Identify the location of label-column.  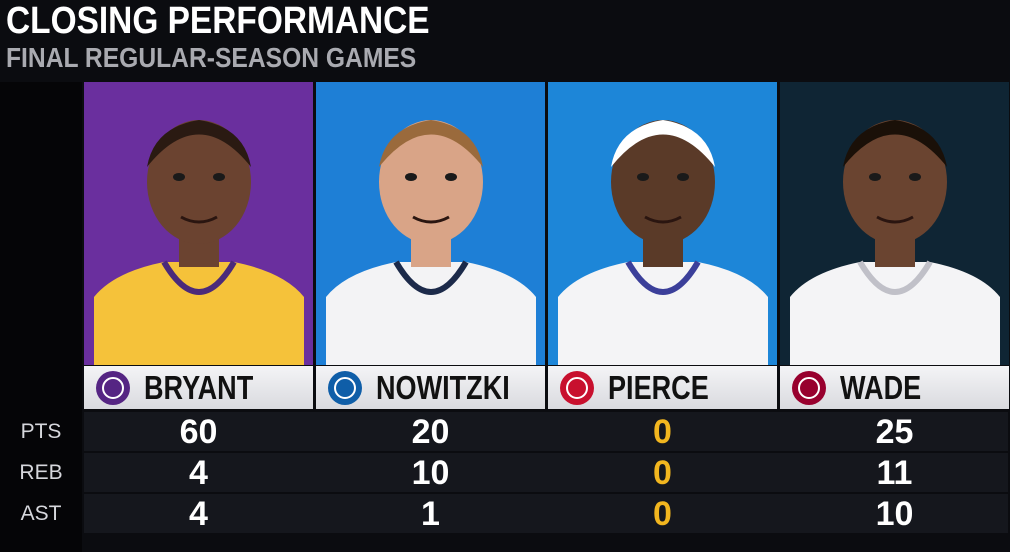
(41, 317).